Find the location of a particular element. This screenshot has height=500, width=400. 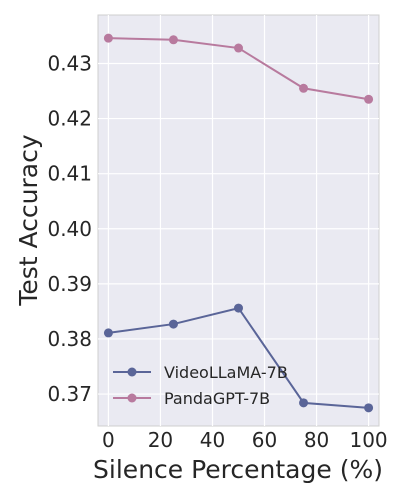

legend-marker-videollama is located at coordinates (132, 372).